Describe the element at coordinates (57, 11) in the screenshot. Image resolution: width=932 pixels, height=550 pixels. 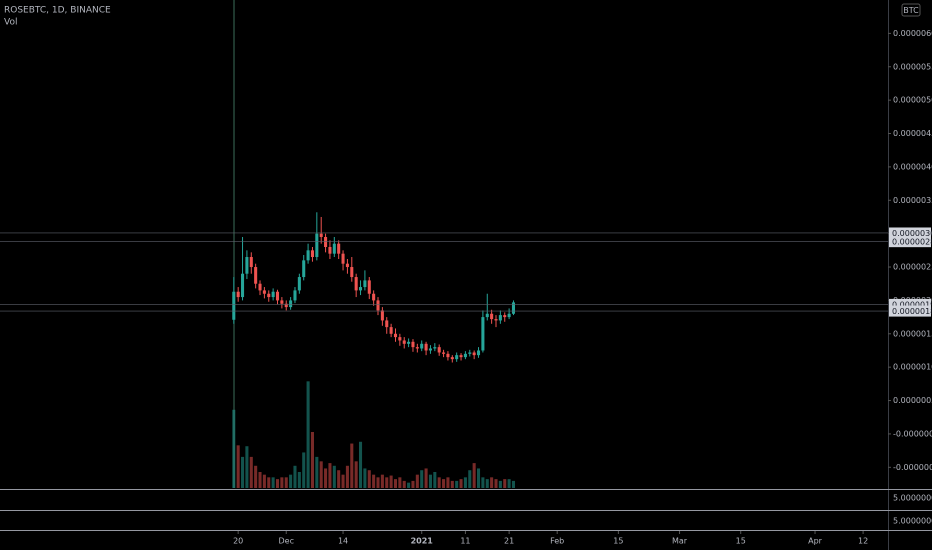
I see `symbol-title: ROSEBTC, 1D, BINANCE` at that location.